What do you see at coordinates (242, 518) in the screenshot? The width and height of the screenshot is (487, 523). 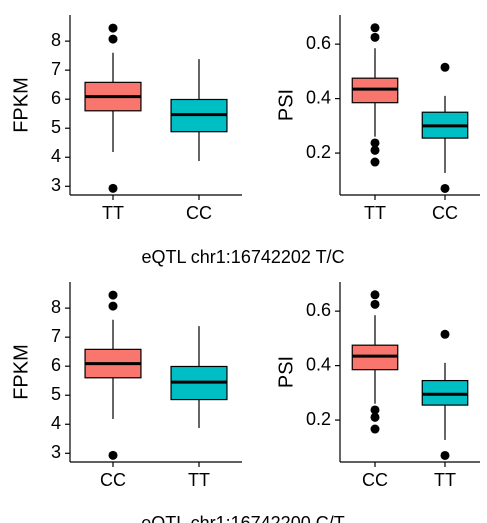 I see `caption: eQTL chr1:16742200 C/T` at bounding box center [242, 518].